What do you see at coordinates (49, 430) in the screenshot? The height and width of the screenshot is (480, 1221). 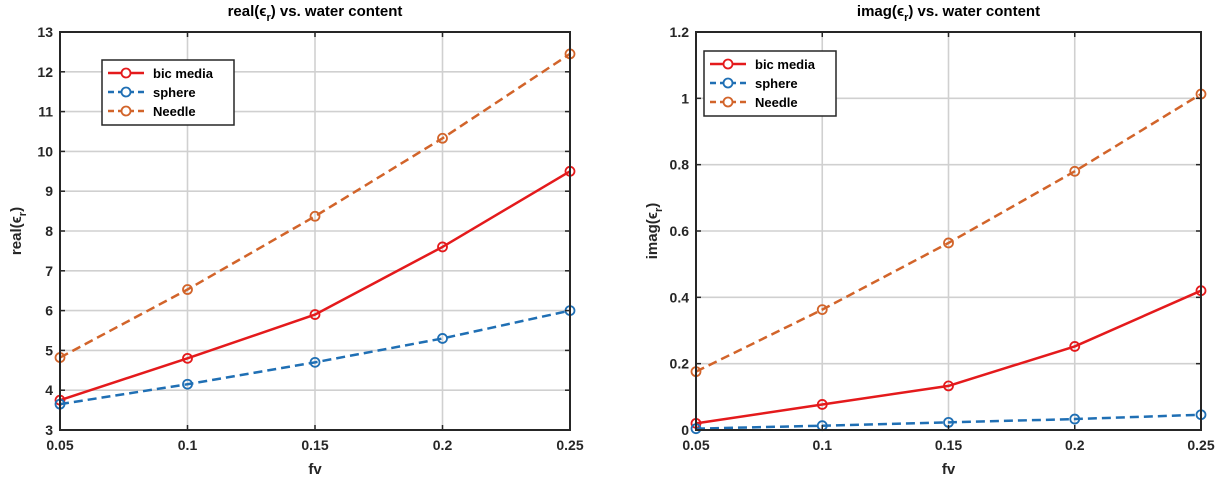 I see `y-tick-label: 3` at bounding box center [49, 430].